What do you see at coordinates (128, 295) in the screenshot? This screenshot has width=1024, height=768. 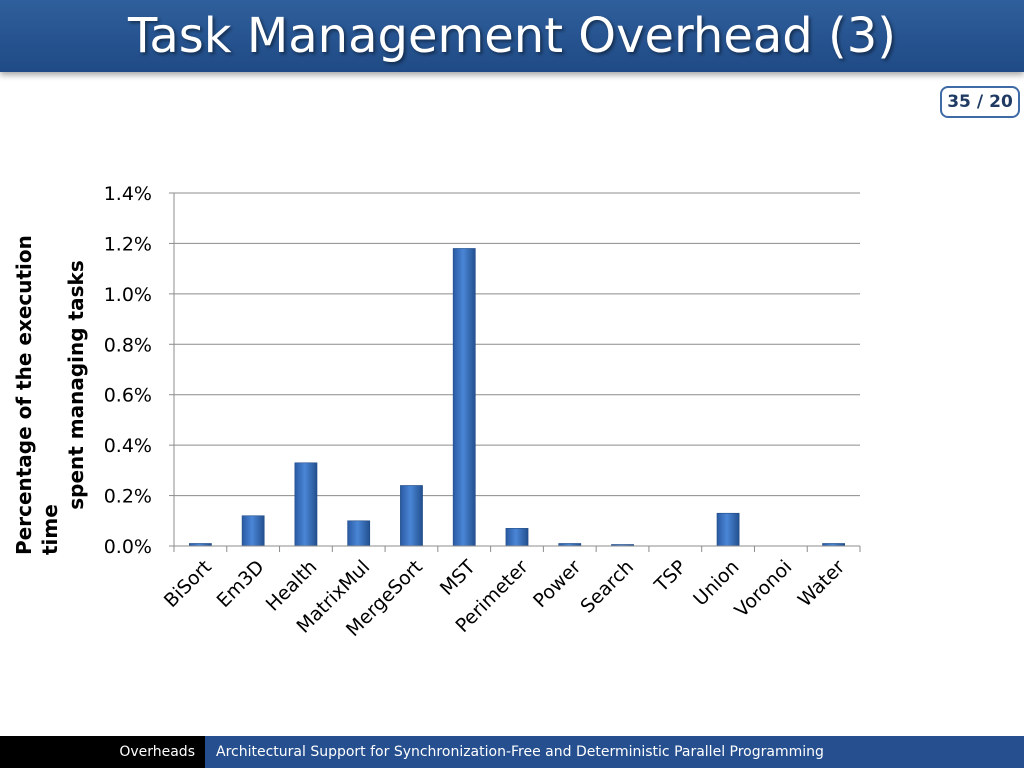 I see `y-tick-label: 1.0%` at bounding box center [128, 295].